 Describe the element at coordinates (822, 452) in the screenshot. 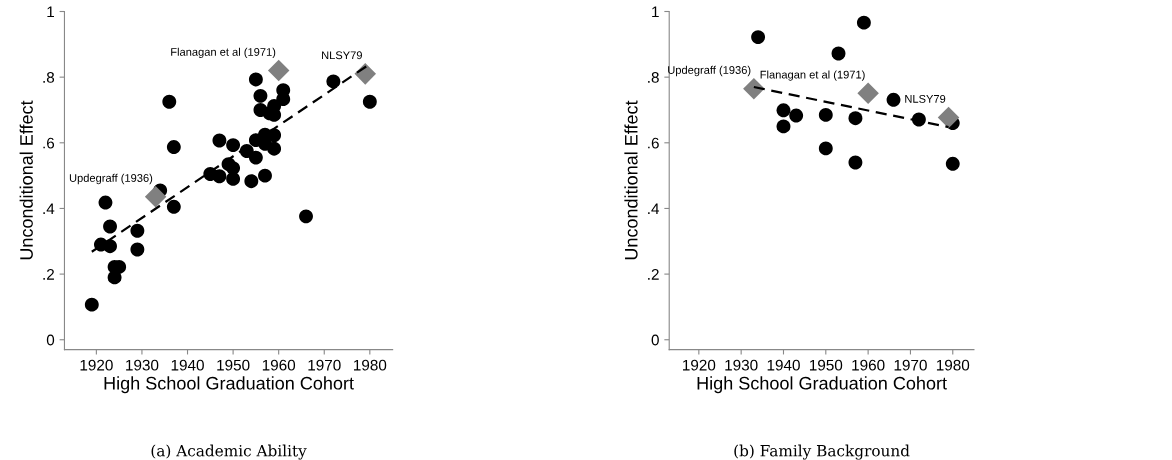

I see `text: (b) Family Background` at that location.